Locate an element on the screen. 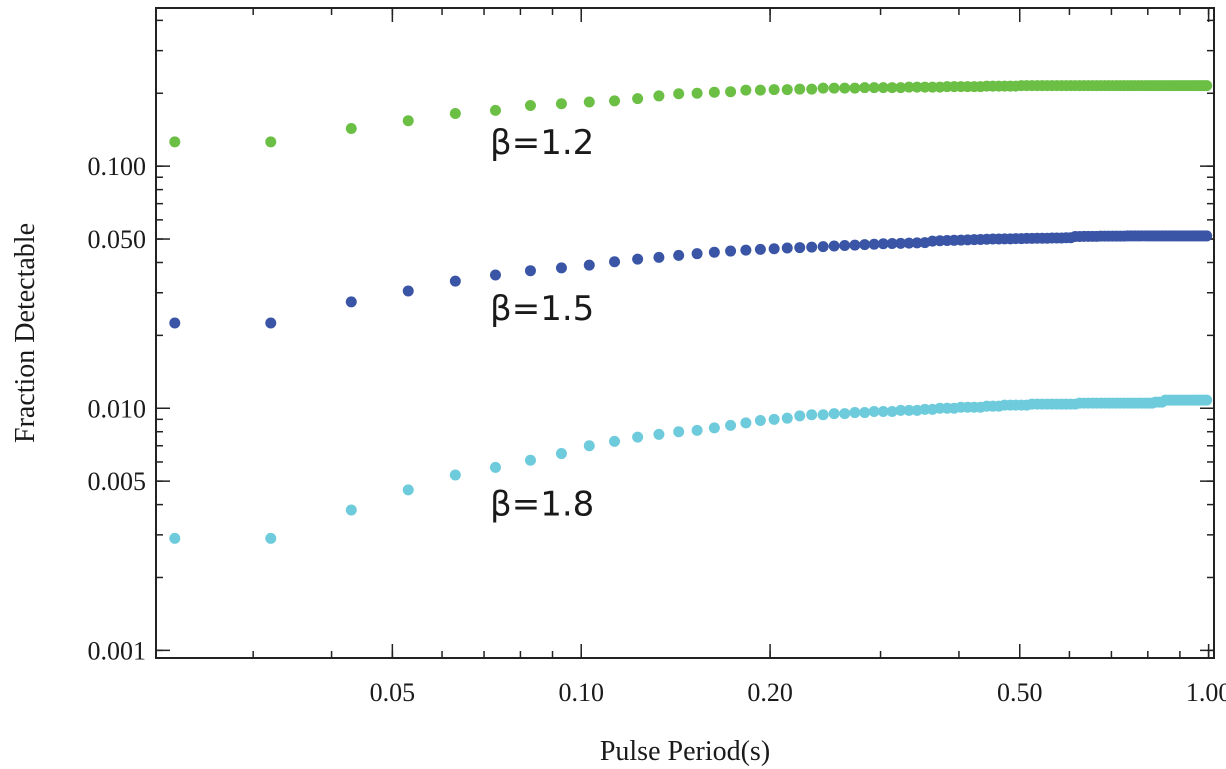 The width and height of the screenshot is (1226, 769). x-axis-title: Pulse Period(s) is located at coordinates (685, 751).